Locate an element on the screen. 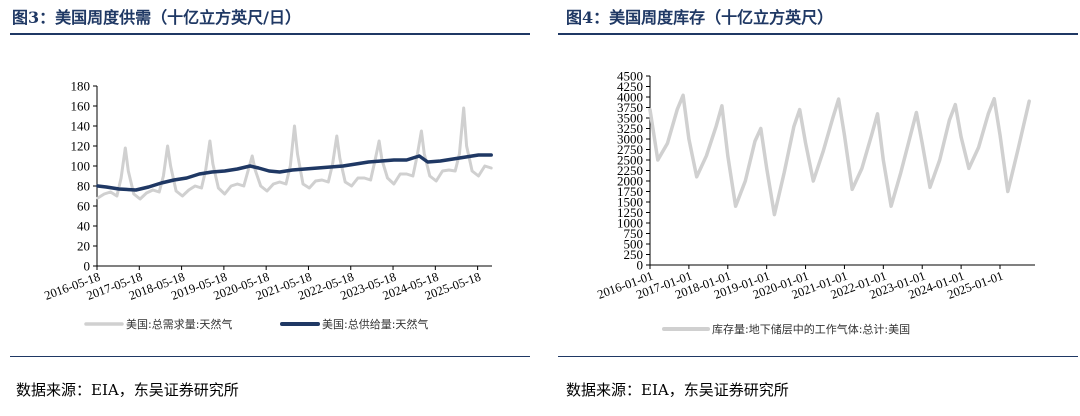 The image size is (1080, 416). y-tick-label: 2500 is located at coordinates (630, 160).